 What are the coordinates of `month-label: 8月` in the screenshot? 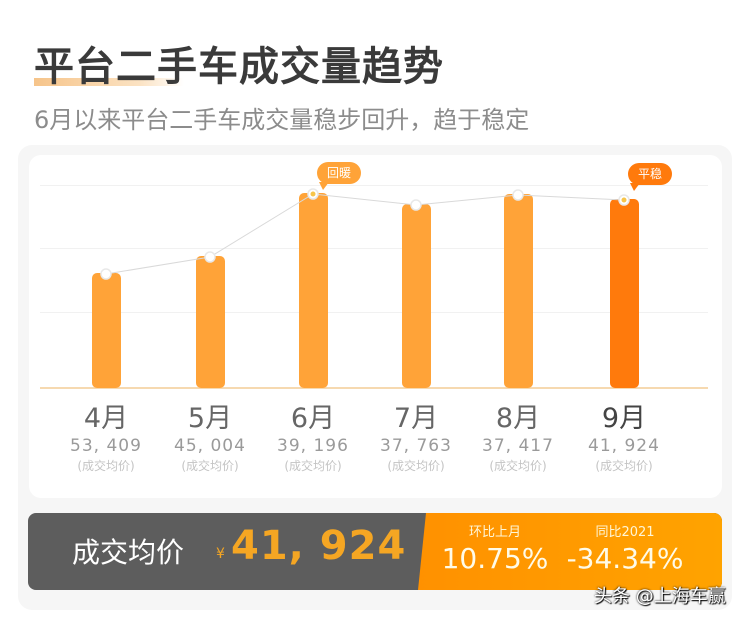 It's located at (518, 418).